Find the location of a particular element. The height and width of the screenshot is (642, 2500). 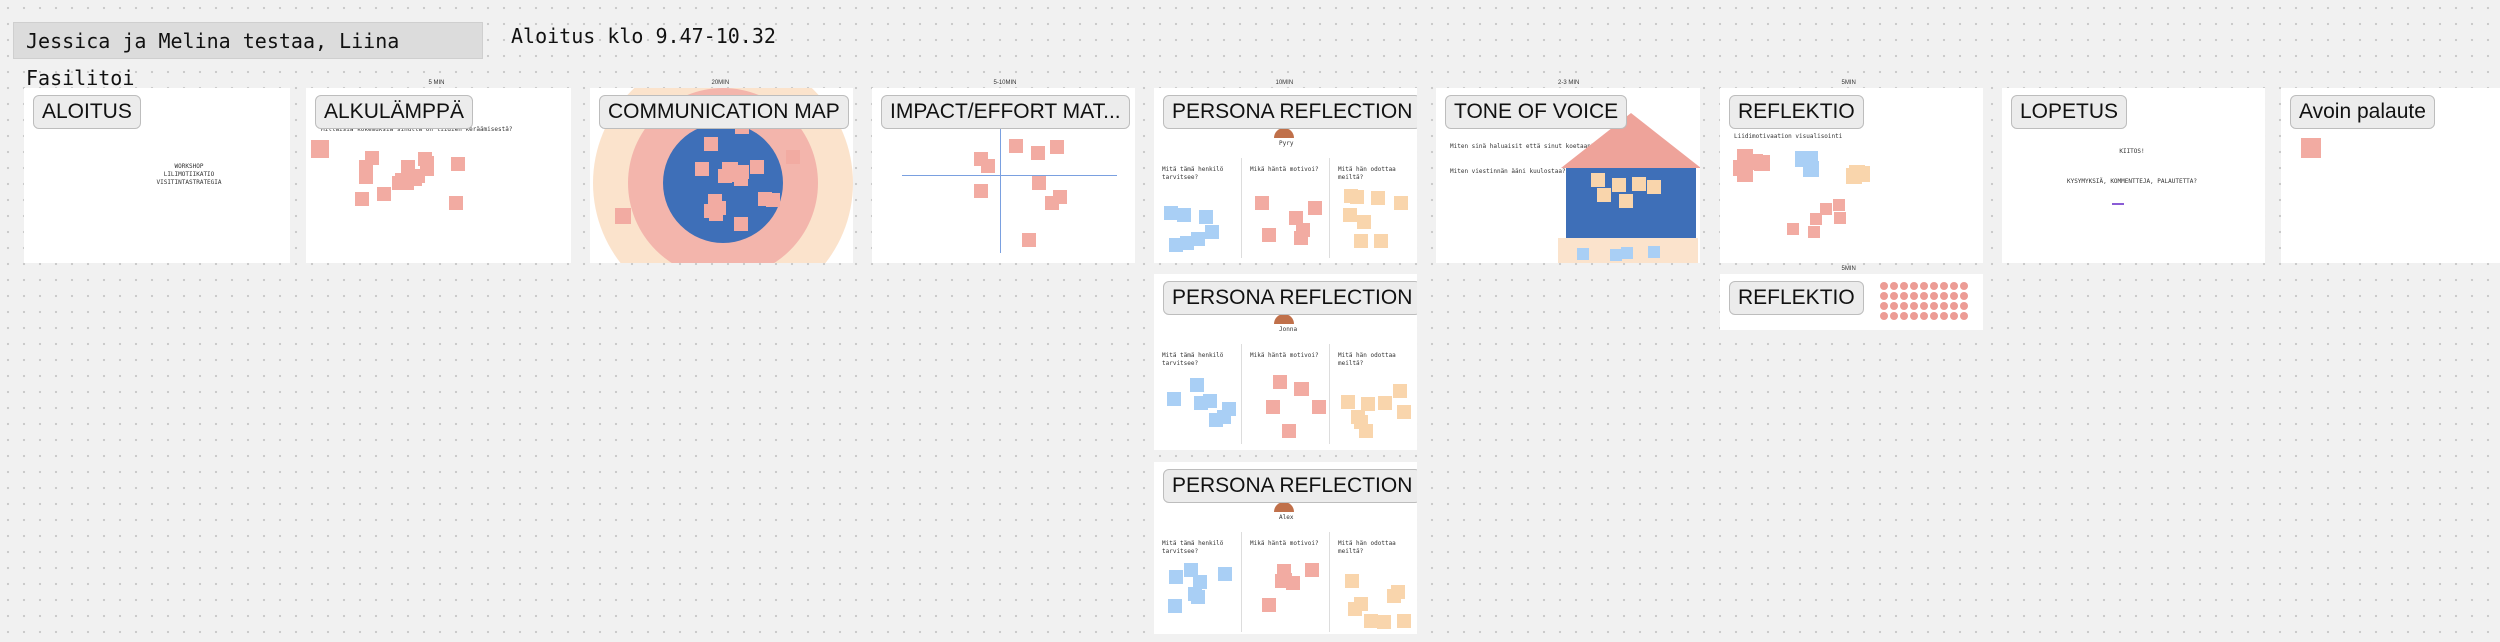

frame-label: LOPETUS is located at coordinates (2069, 112).